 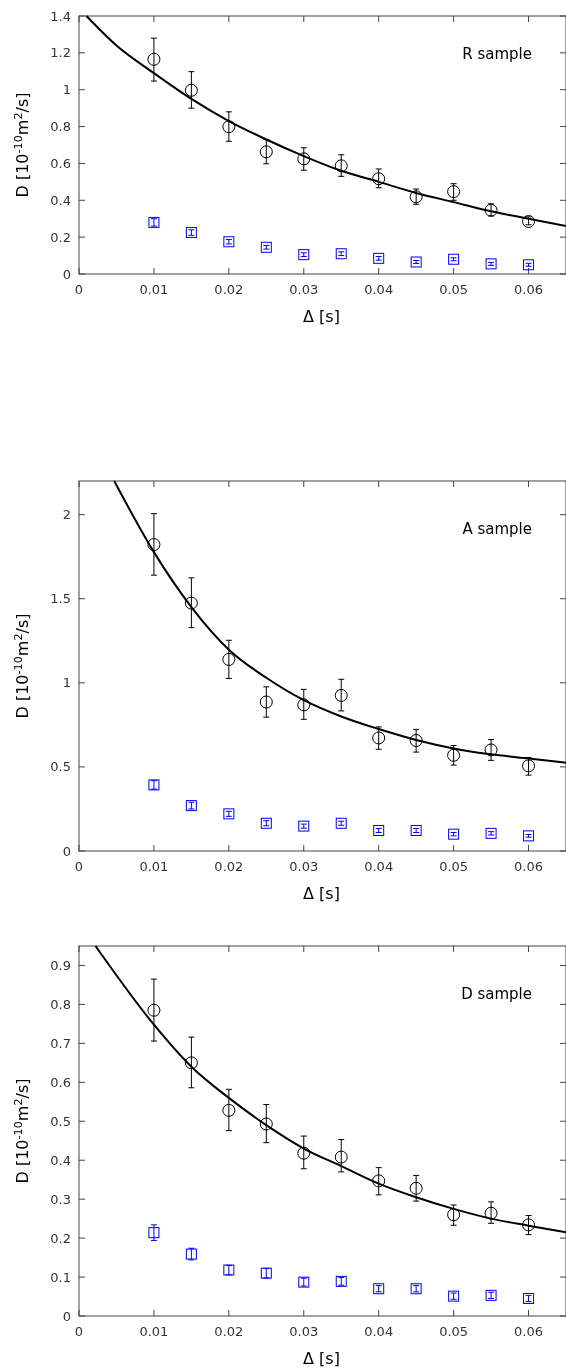 I want to click on text: R sample, so click(x=497, y=54).